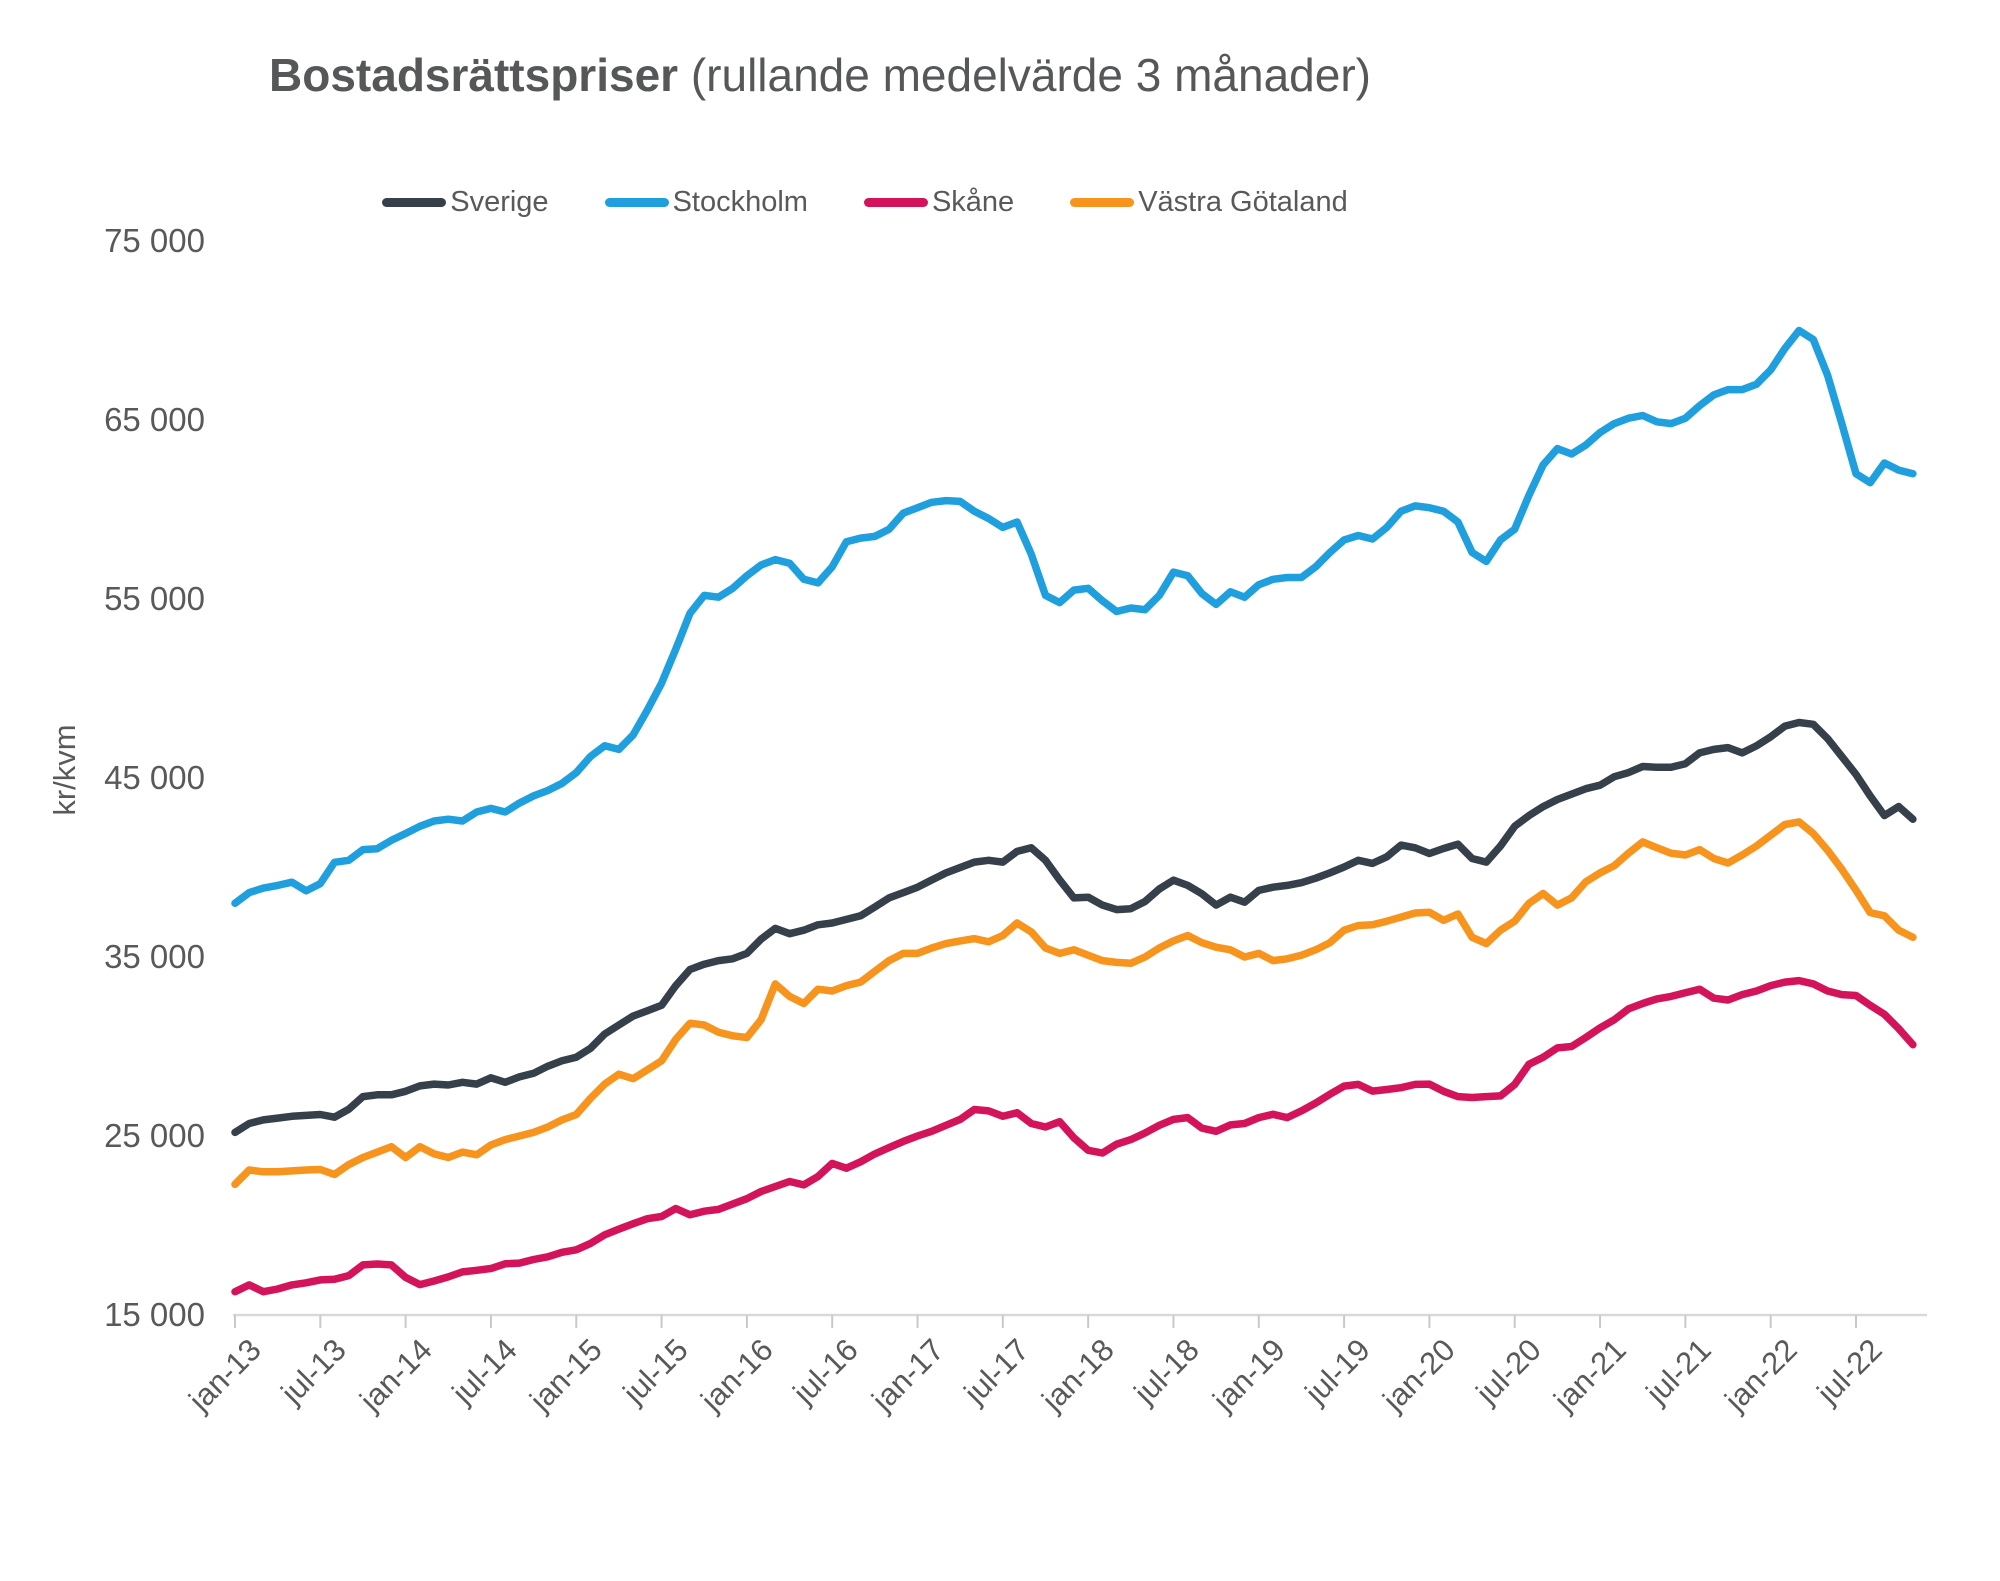  I want to click on legend-item-skane: Skåne, so click(939, 202).